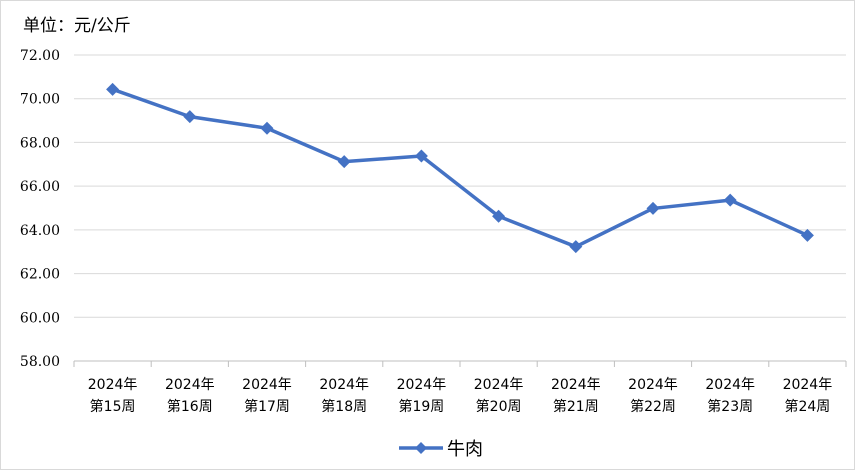 This screenshot has height=470, width=855. I want to click on y-tick-label: 62.00, so click(40, 275).